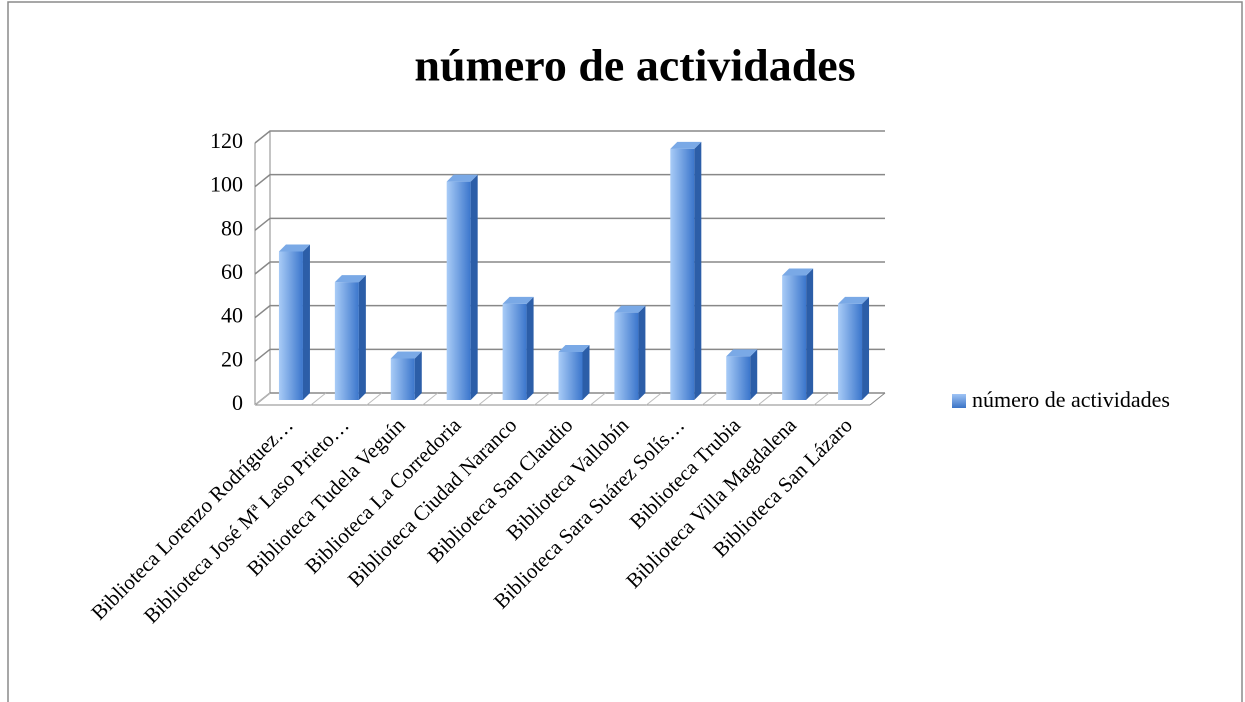  Describe the element at coordinates (959, 401) in the screenshot. I see `legend-swatch` at that location.